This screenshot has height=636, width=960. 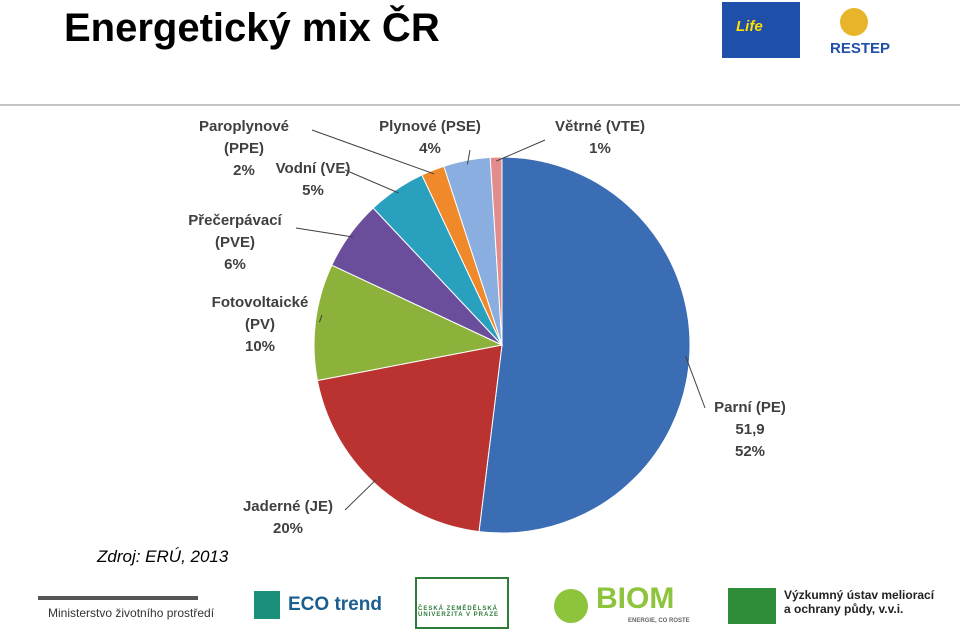 What do you see at coordinates (163, 556) in the screenshot?
I see `source: Zdroj: ERÚ, 2013` at bounding box center [163, 556].